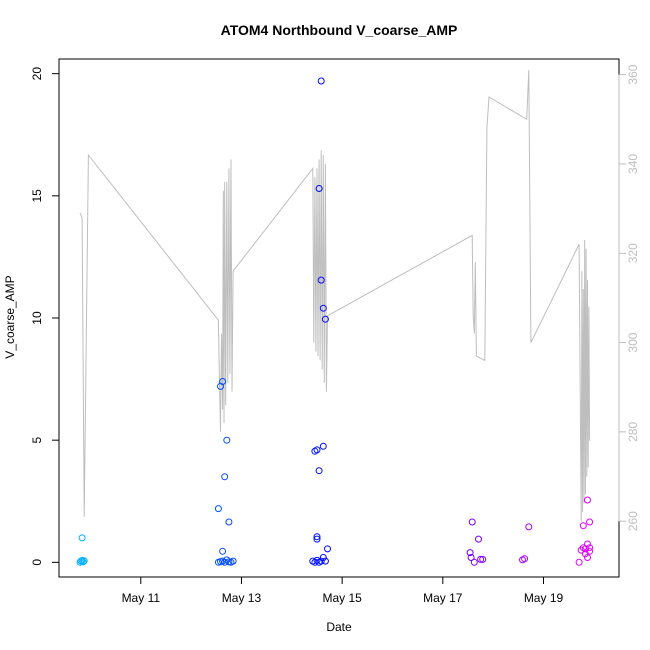  Describe the element at coordinates (443, 598) in the screenshot. I see `x-tick-label: May 17` at that location.